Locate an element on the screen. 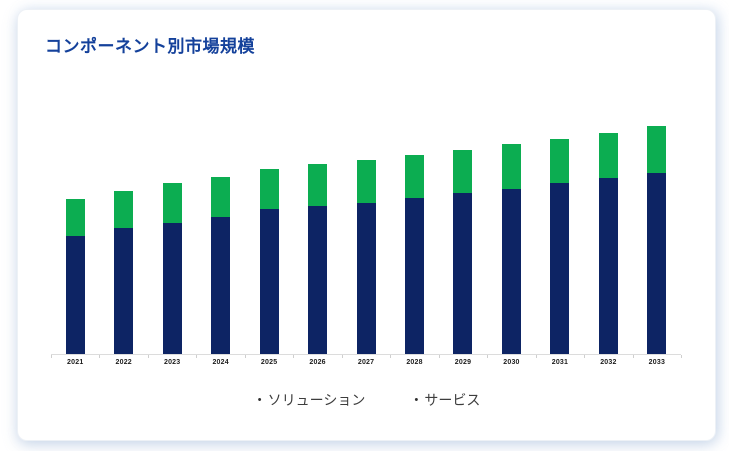 Image resolution: width=729 pixels, height=451 pixels. x-axis-label: 2028 is located at coordinates (414, 362).